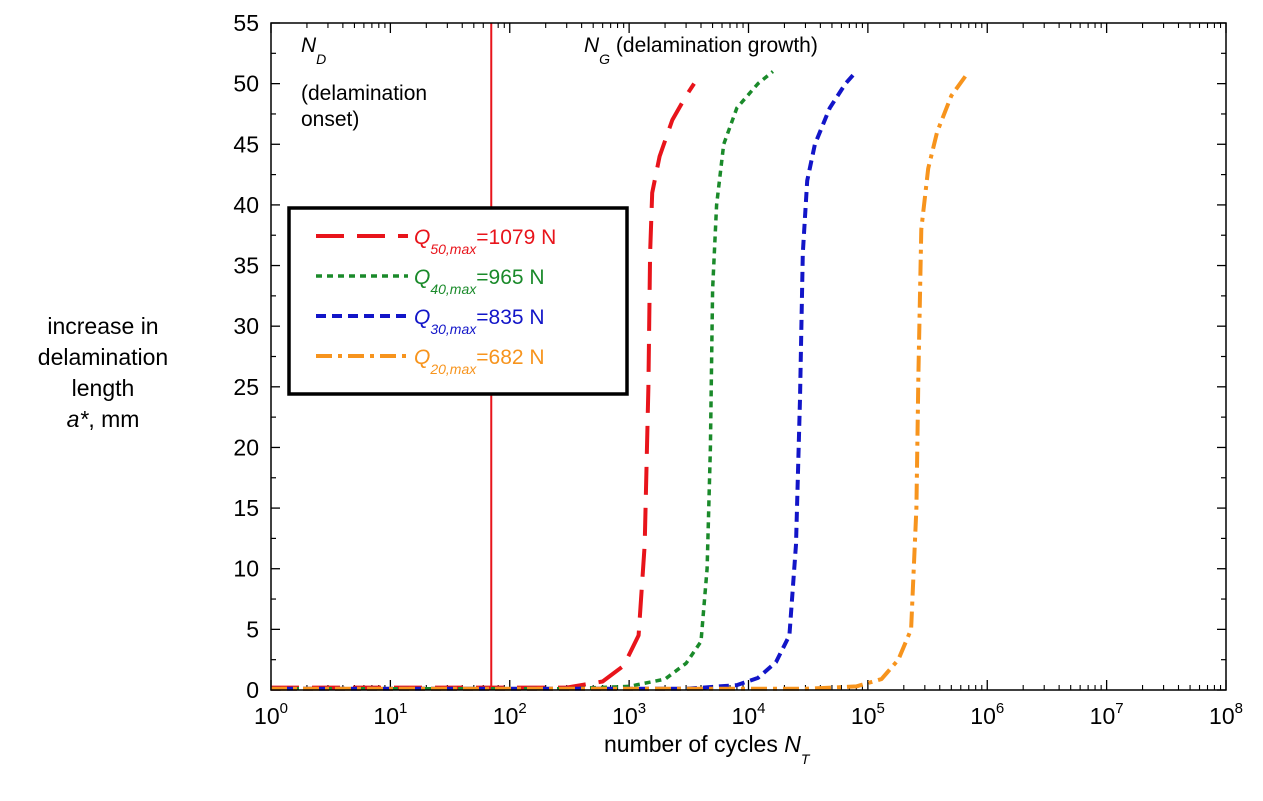 The height and width of the screenshot is (801, 1263). I want to click on legend-label-3: Q20,max=682 N, so click(479, 361).